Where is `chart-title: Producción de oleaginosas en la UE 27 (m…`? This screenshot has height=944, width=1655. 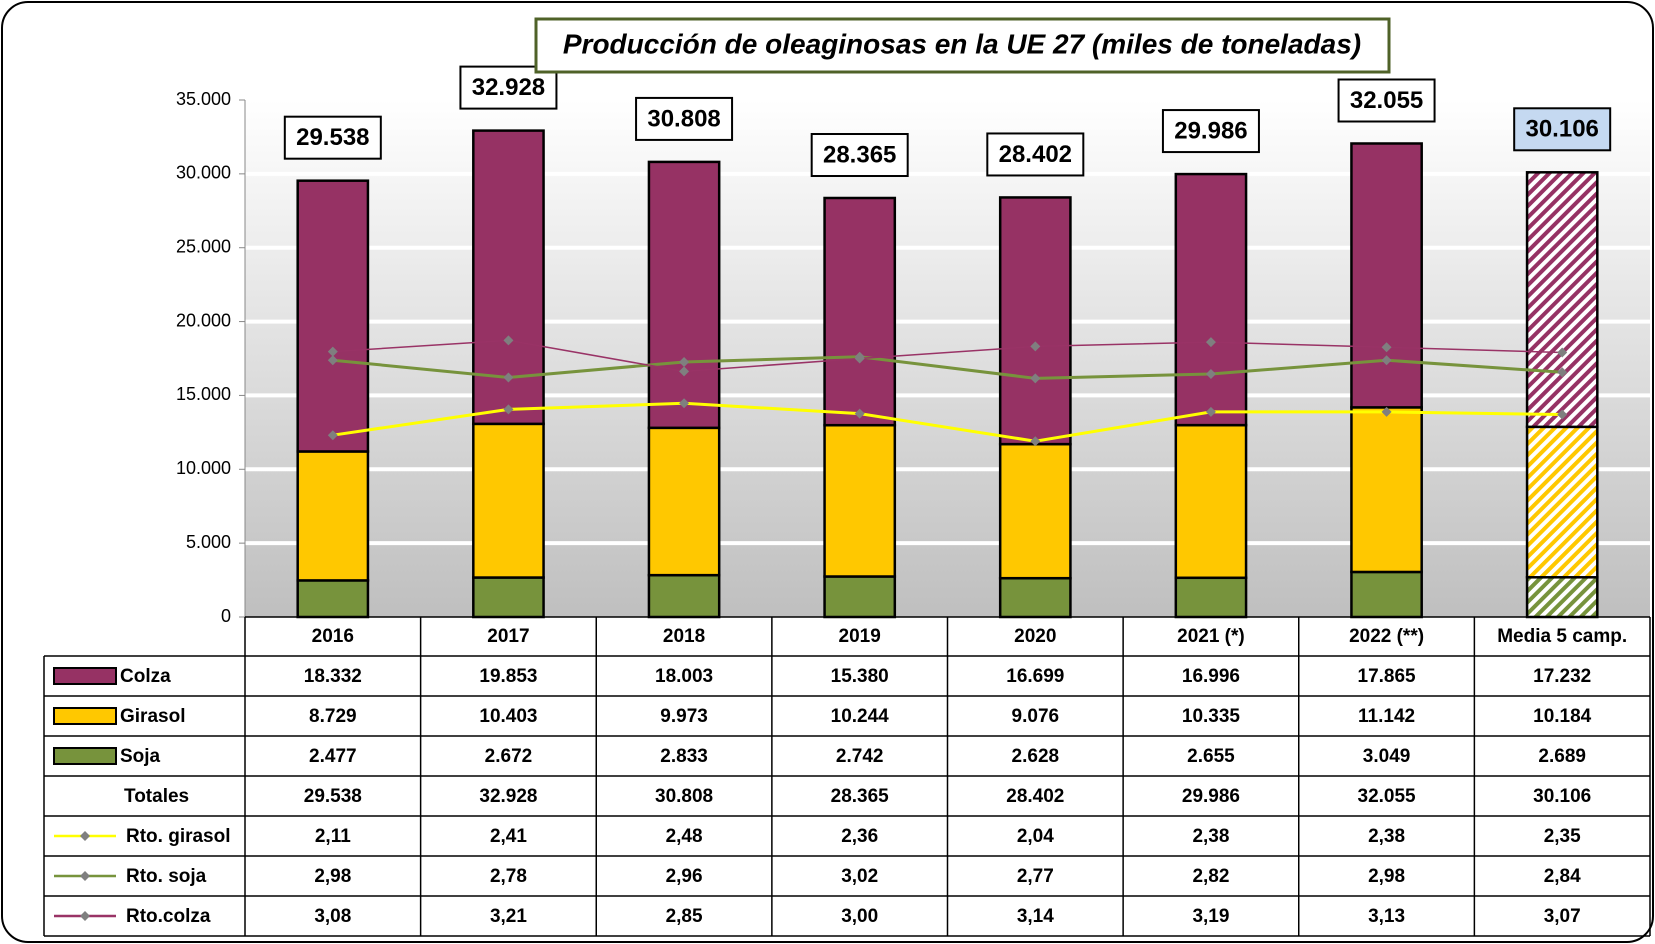 chart-title: Producción de oleaginosas en la UE 27 (m… is located at coordinates (962, 43).